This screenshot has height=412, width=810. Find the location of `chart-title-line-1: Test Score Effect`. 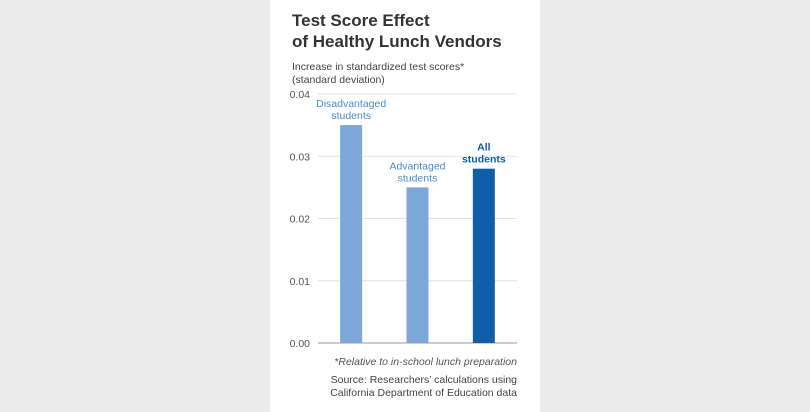

chart-title-line-1: Test Score Effect is located at coordinates (361, 20).